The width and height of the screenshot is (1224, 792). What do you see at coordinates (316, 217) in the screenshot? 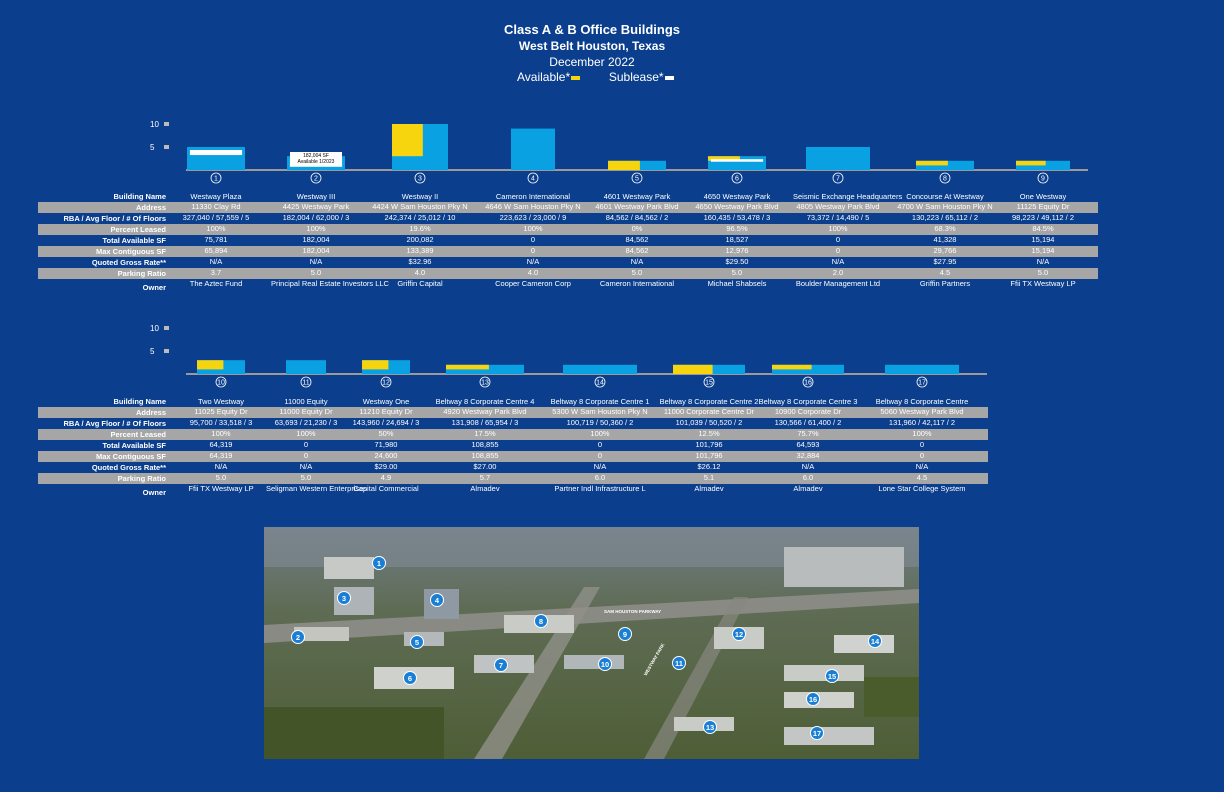
I see `rba-cell: 182,004 / 62,000 / 3` at bounding box center [316, 217].